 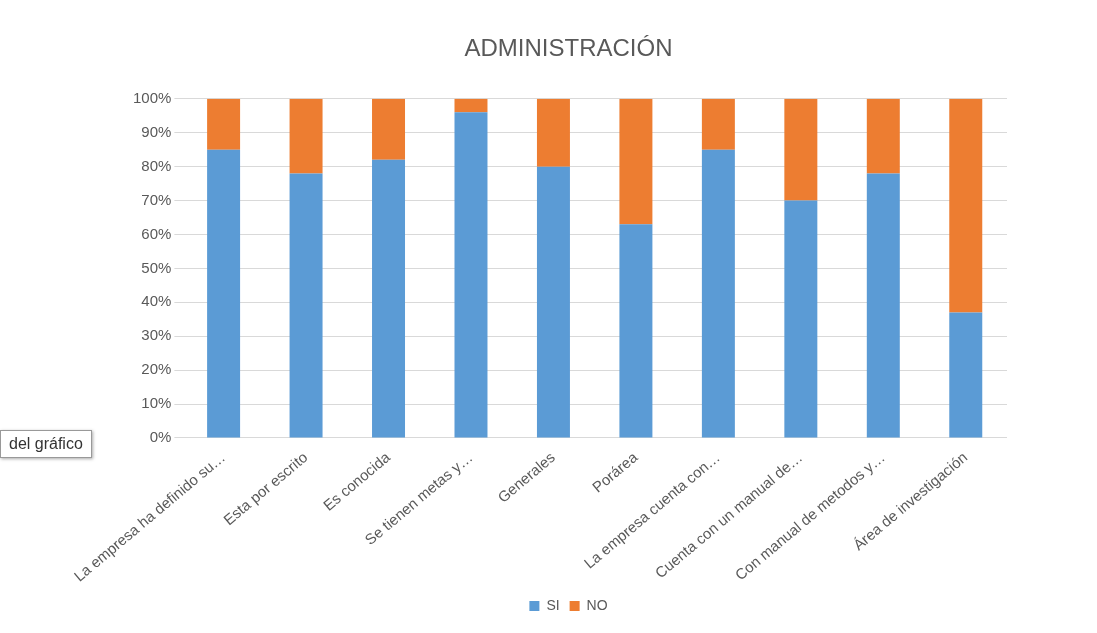 I want to click on y-tick-label: 90%, so click(x=156, y=131).